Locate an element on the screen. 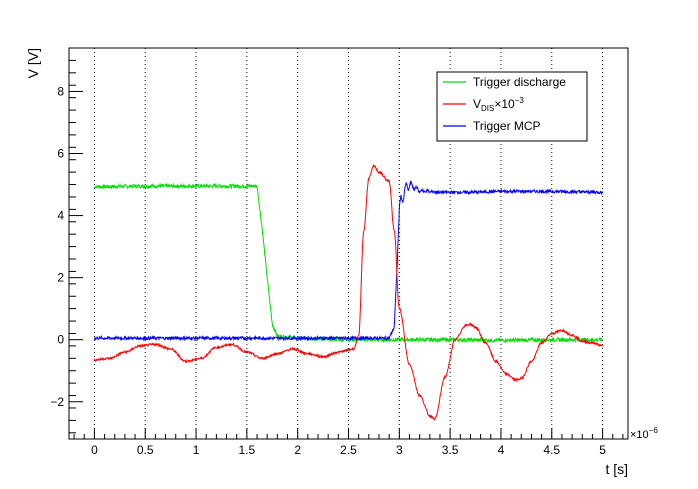 The height and width of the screenshot is (489, 698). x-tick-label: 3.5 is located at coordinates (450, 450).